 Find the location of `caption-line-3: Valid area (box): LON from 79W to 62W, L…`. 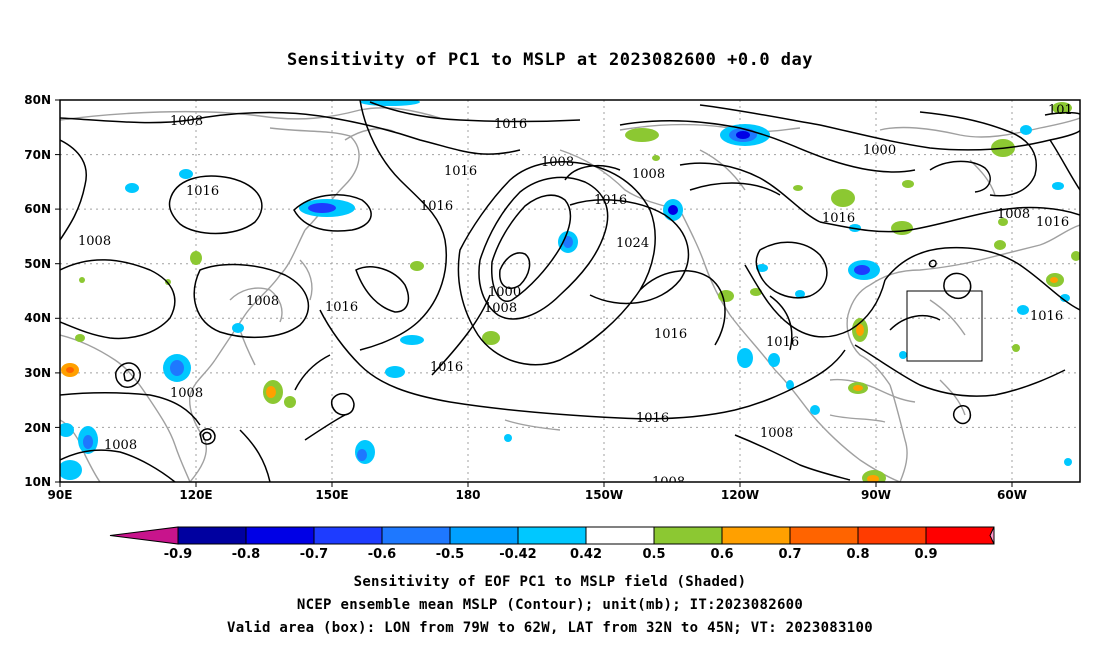

caption-line-3: Valid area (box): LON from 79W to 62W, L… is located at coordinates (550, 628).